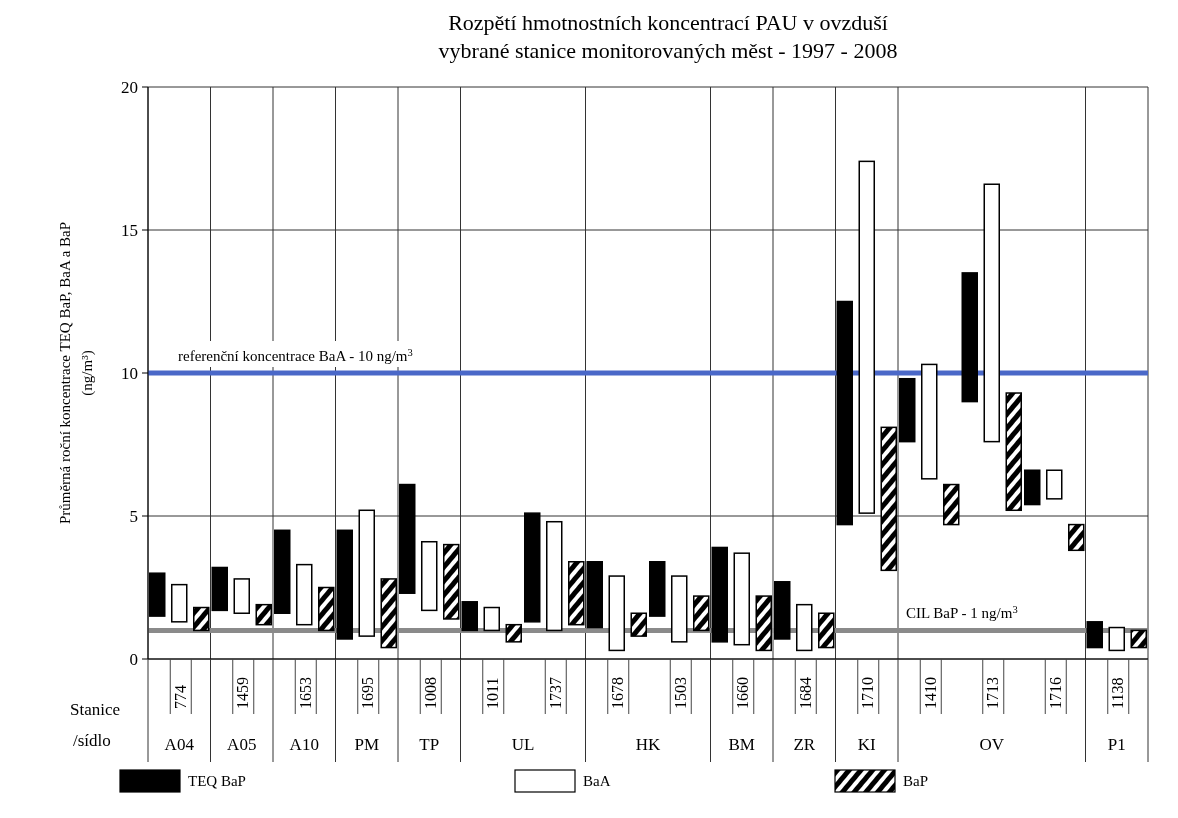 The width and height of the screenshot is (1178, 818). What do you see at coordinates (367, 744) in the screenshot?
I see `text: PM` at bounding box center [367, 744].